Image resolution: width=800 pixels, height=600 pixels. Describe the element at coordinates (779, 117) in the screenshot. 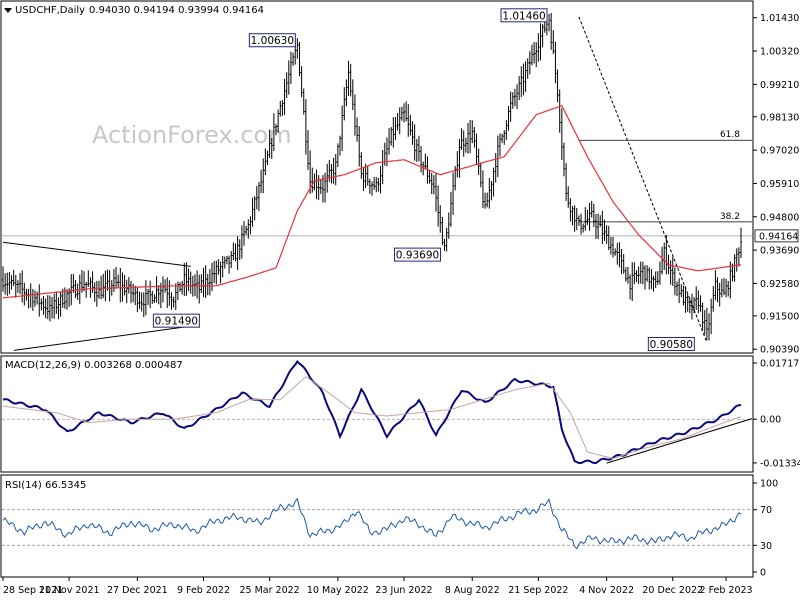

I see `price-tick-label: 0.98130` at that location.